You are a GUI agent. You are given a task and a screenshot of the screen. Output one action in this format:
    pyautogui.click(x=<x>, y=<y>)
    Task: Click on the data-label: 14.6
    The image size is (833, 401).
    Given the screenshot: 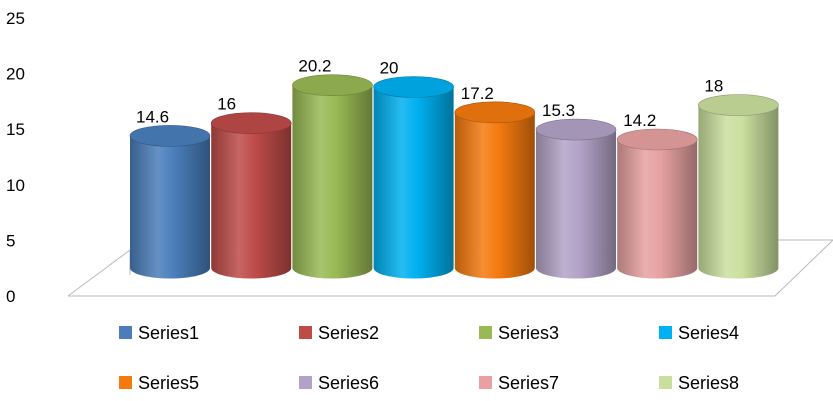 What is the action you would take?
    pyautogui.click(x=152, y=116)
    